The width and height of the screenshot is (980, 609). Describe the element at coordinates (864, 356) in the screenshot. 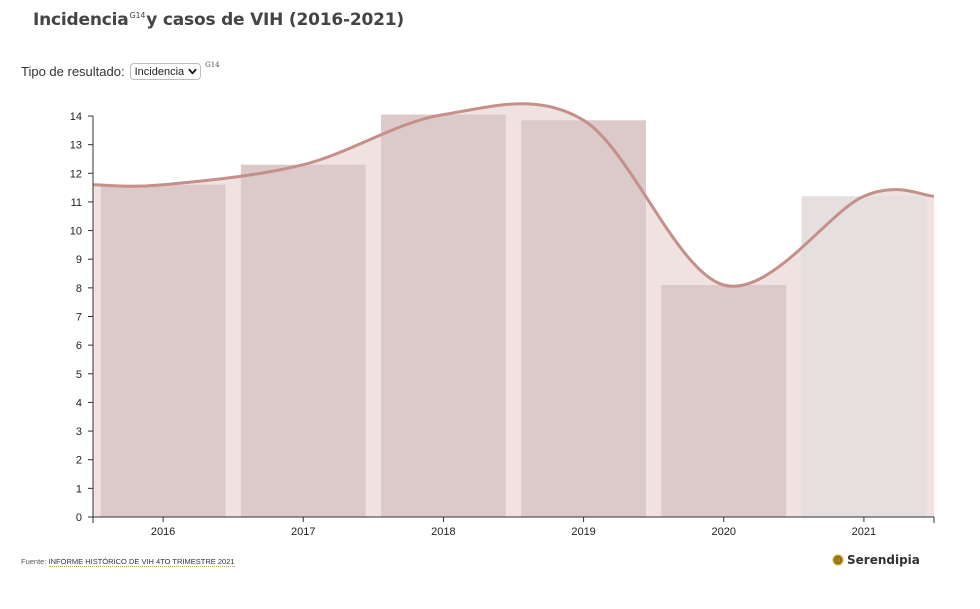

I see `bar-2021` at that location.